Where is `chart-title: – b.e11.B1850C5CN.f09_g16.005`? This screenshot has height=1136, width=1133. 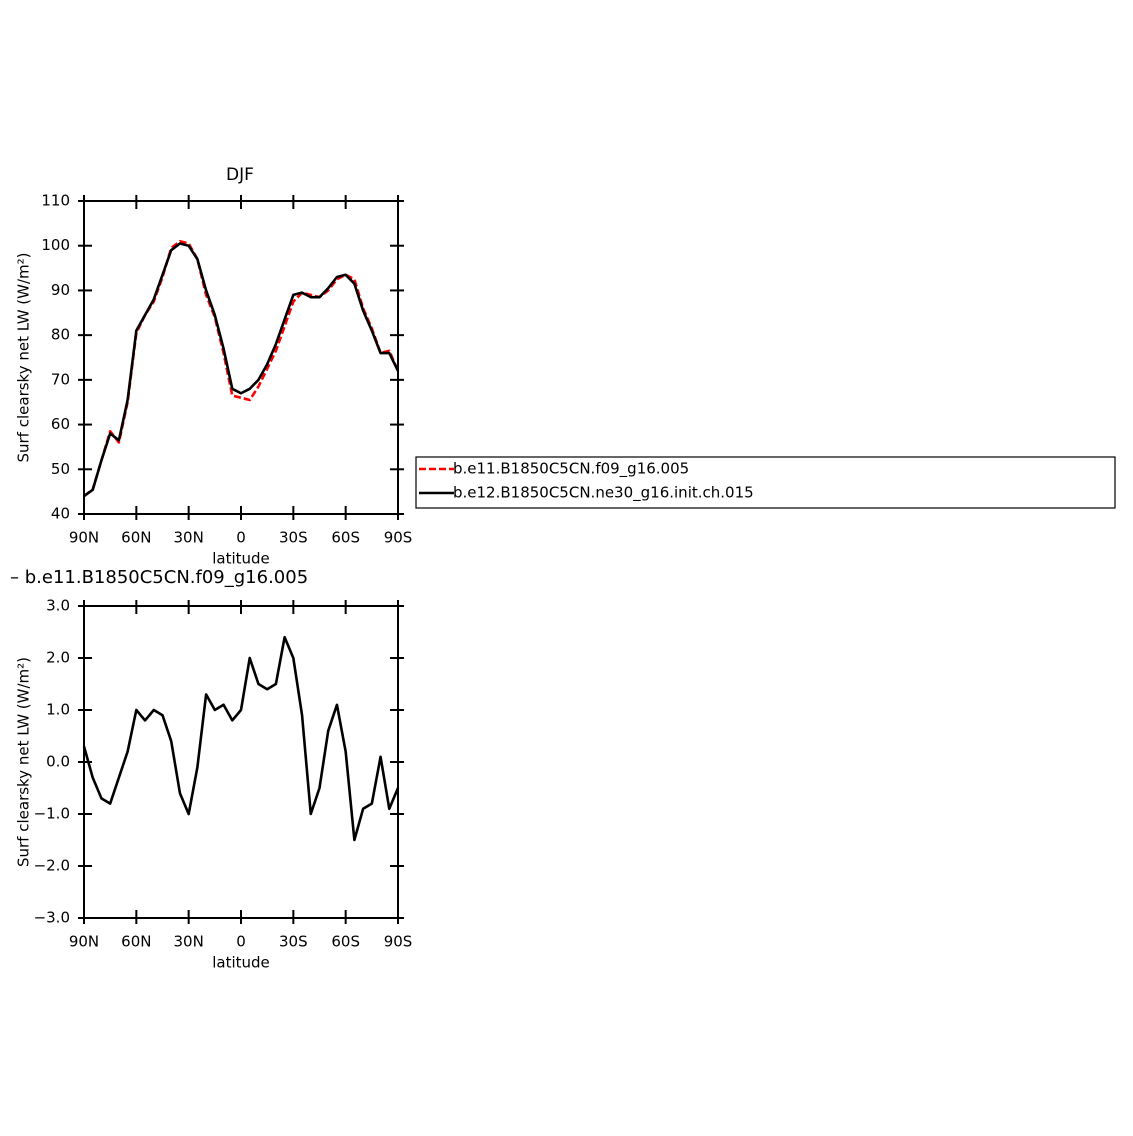
chart-title: – b.e11.B1850C5CN.f09_g16.005 is located at coordinates (159, 577).